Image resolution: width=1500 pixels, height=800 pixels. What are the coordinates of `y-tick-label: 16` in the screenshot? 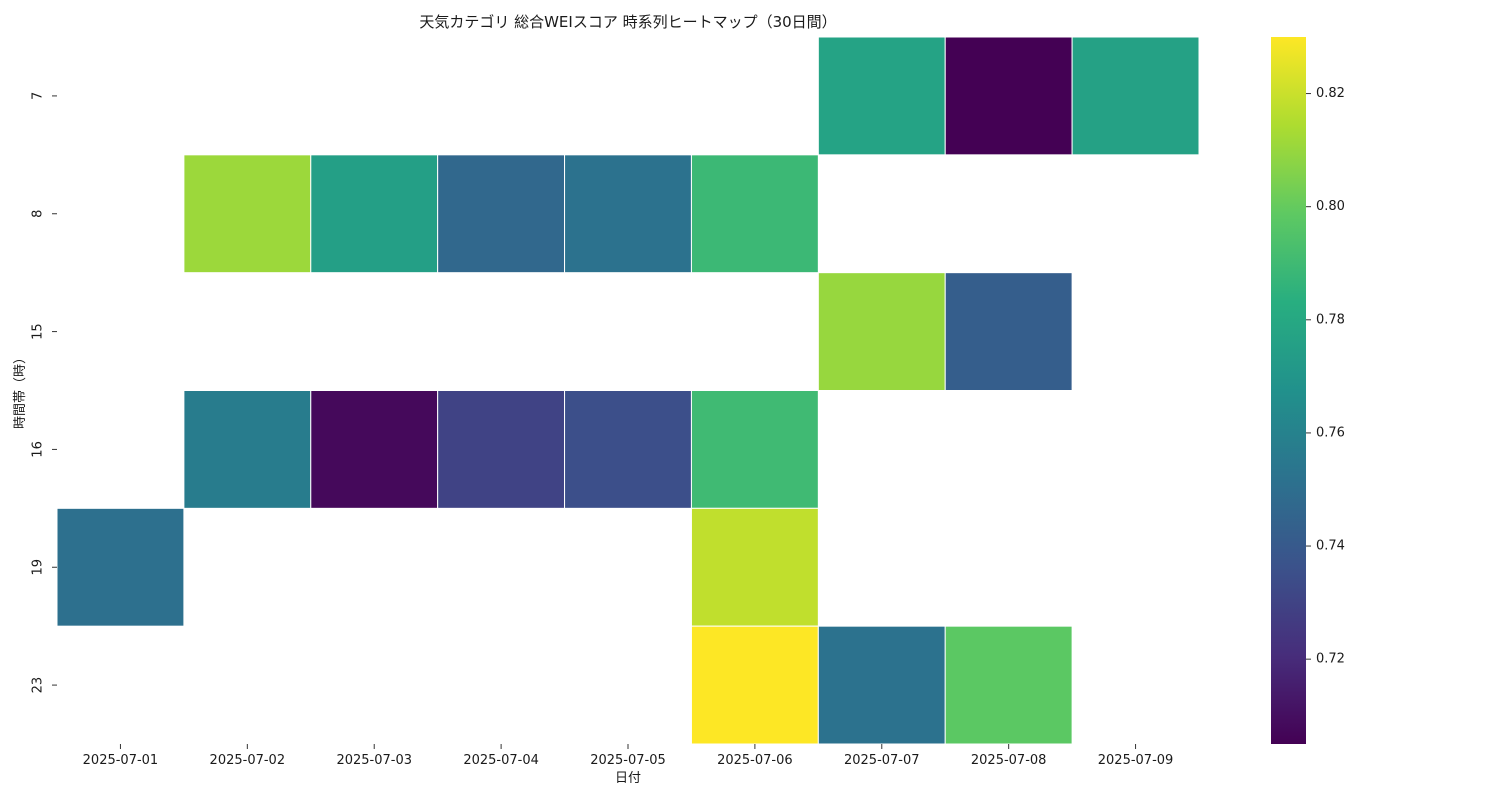 It's located at (38, 449).